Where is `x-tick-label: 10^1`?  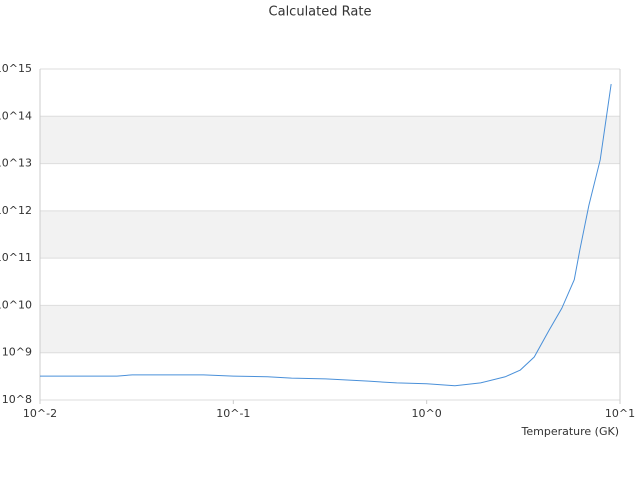
x-tick-label: 10^1 is located at coordinates (620, 413).